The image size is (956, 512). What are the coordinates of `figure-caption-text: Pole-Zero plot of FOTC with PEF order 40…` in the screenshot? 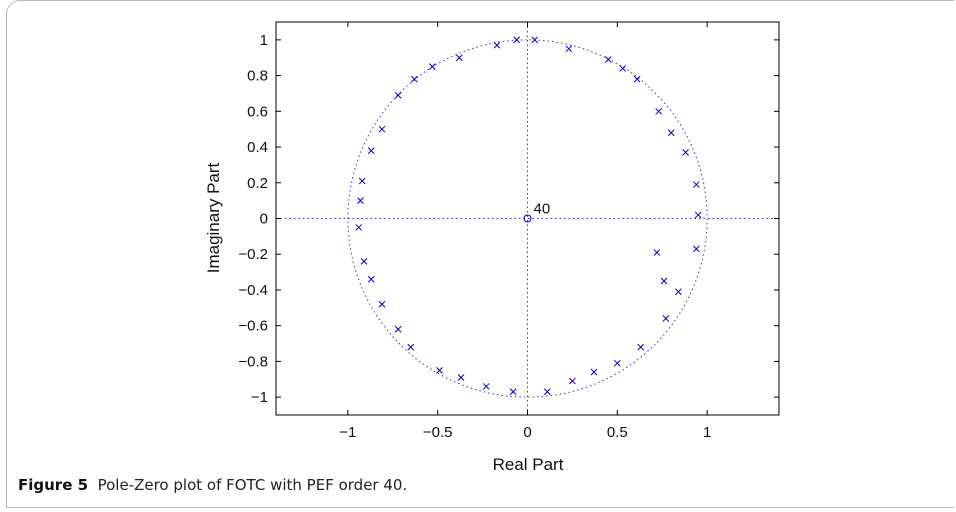 It's located at (252, 485).